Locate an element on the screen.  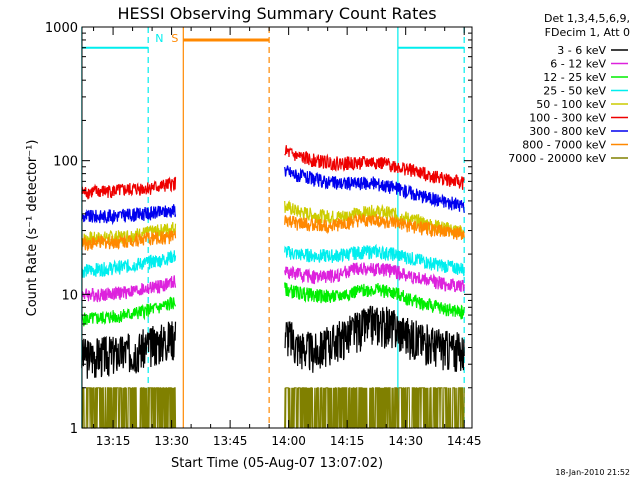
chart-title: HESSI Observing Summary Count Rates is located at coordinates (276, 13).